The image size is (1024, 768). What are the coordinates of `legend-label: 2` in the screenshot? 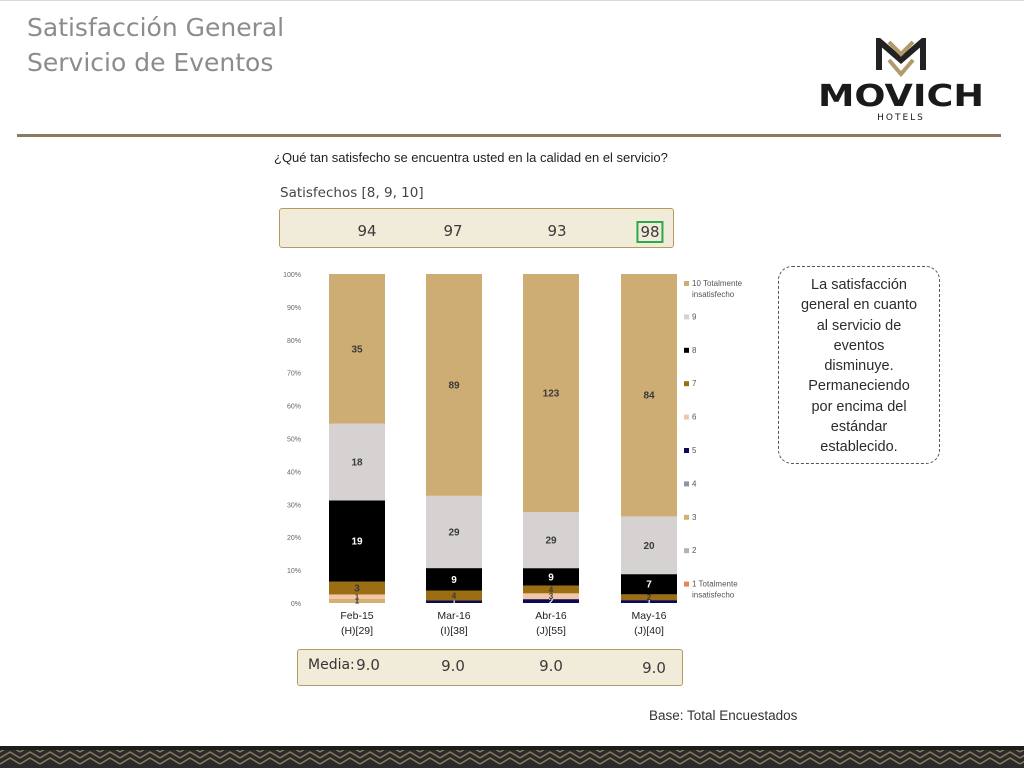 It's located at (694, 550).